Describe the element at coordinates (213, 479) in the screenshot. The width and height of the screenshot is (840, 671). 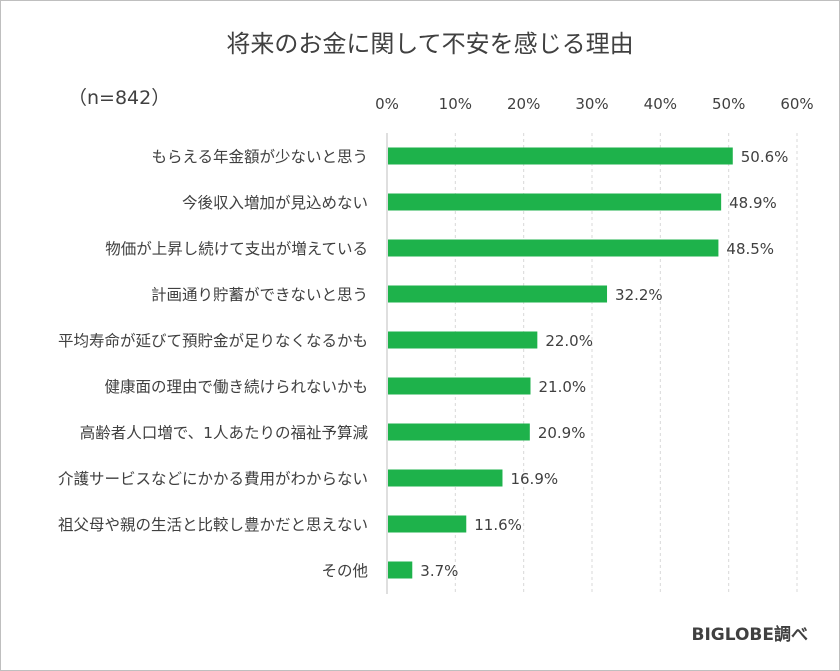
I see `category-label: 介護サービスなどにかかる費用がわからない` at that location.